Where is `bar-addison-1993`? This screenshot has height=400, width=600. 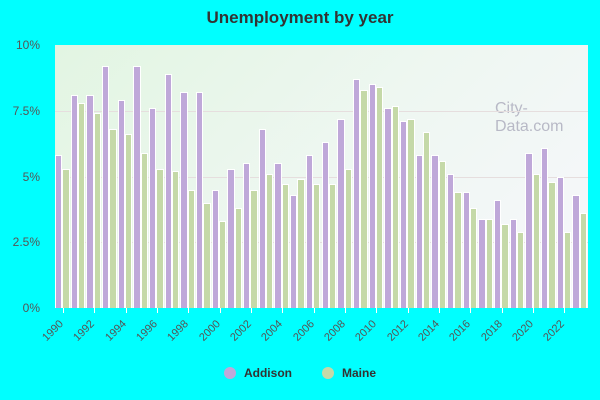 bar-addison-1993 is located at coordinates (106, 187).